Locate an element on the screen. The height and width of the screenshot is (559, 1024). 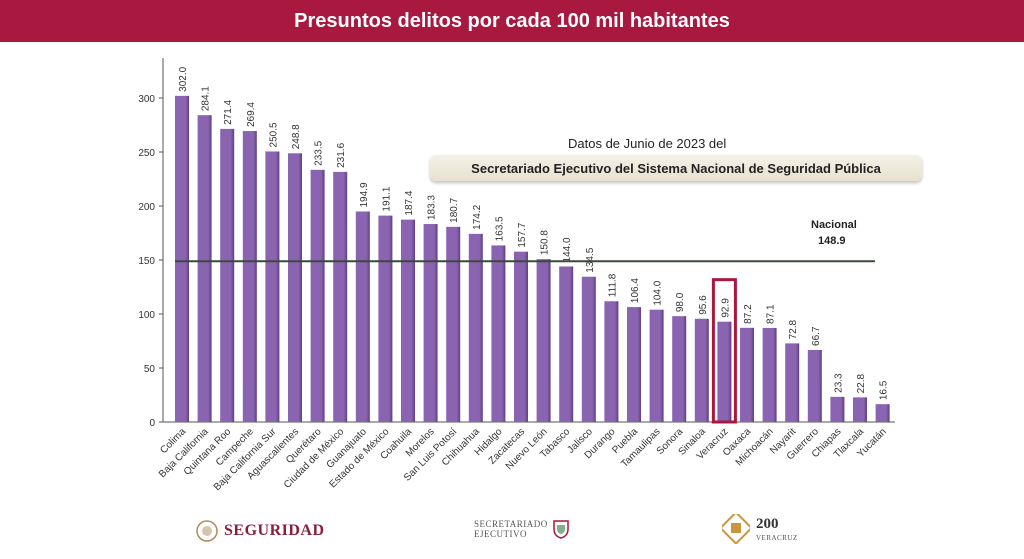
secretariado-logo-line1: SECRETARIADO is located at coordinates (511, 524).